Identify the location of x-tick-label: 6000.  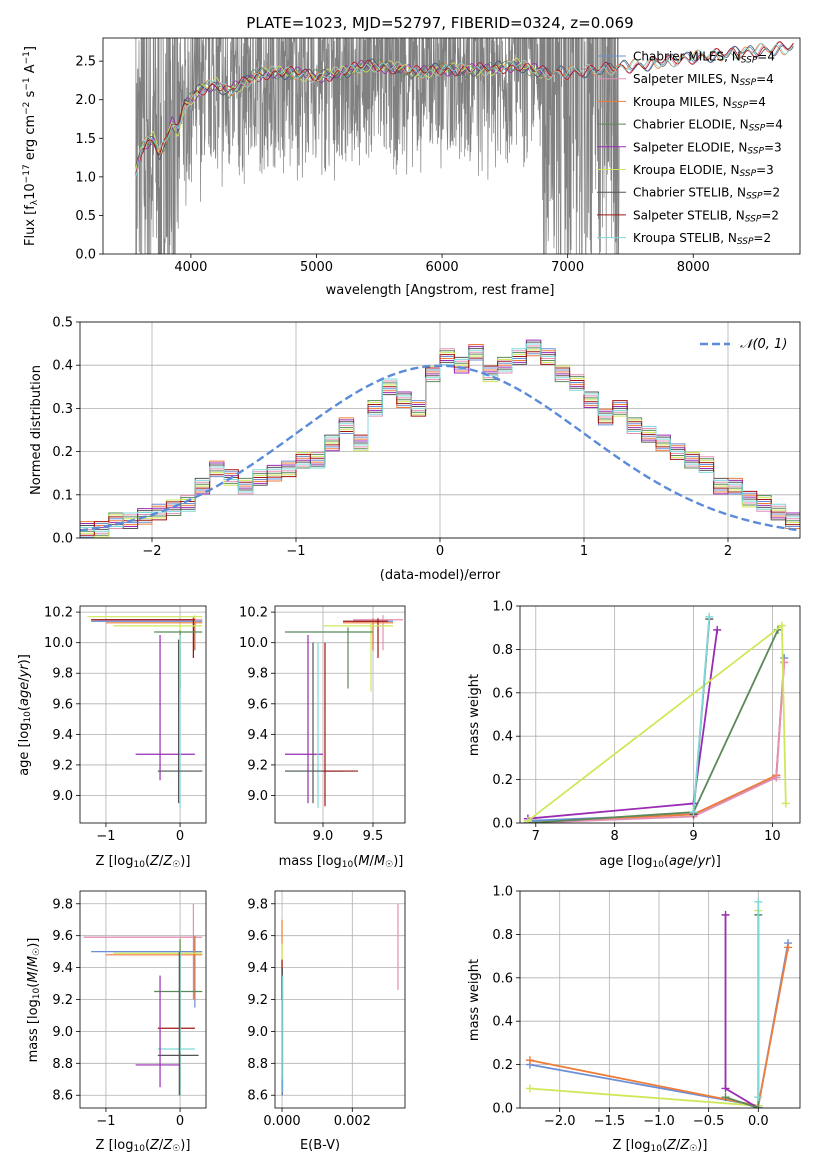
(442, 267).